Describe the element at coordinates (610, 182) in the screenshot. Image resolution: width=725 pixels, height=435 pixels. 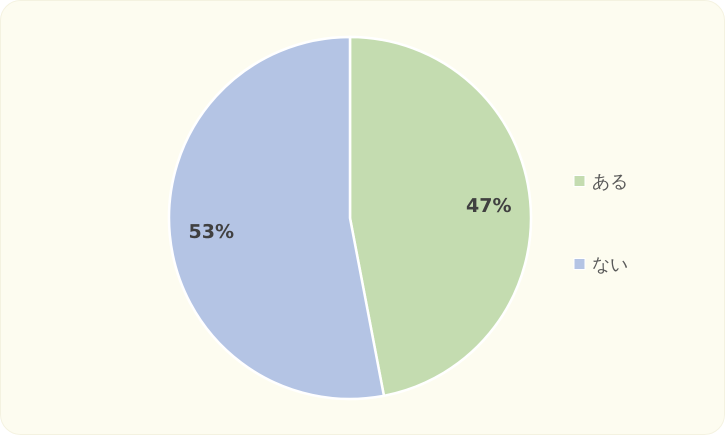
I see `legend-label: ある` at that location.